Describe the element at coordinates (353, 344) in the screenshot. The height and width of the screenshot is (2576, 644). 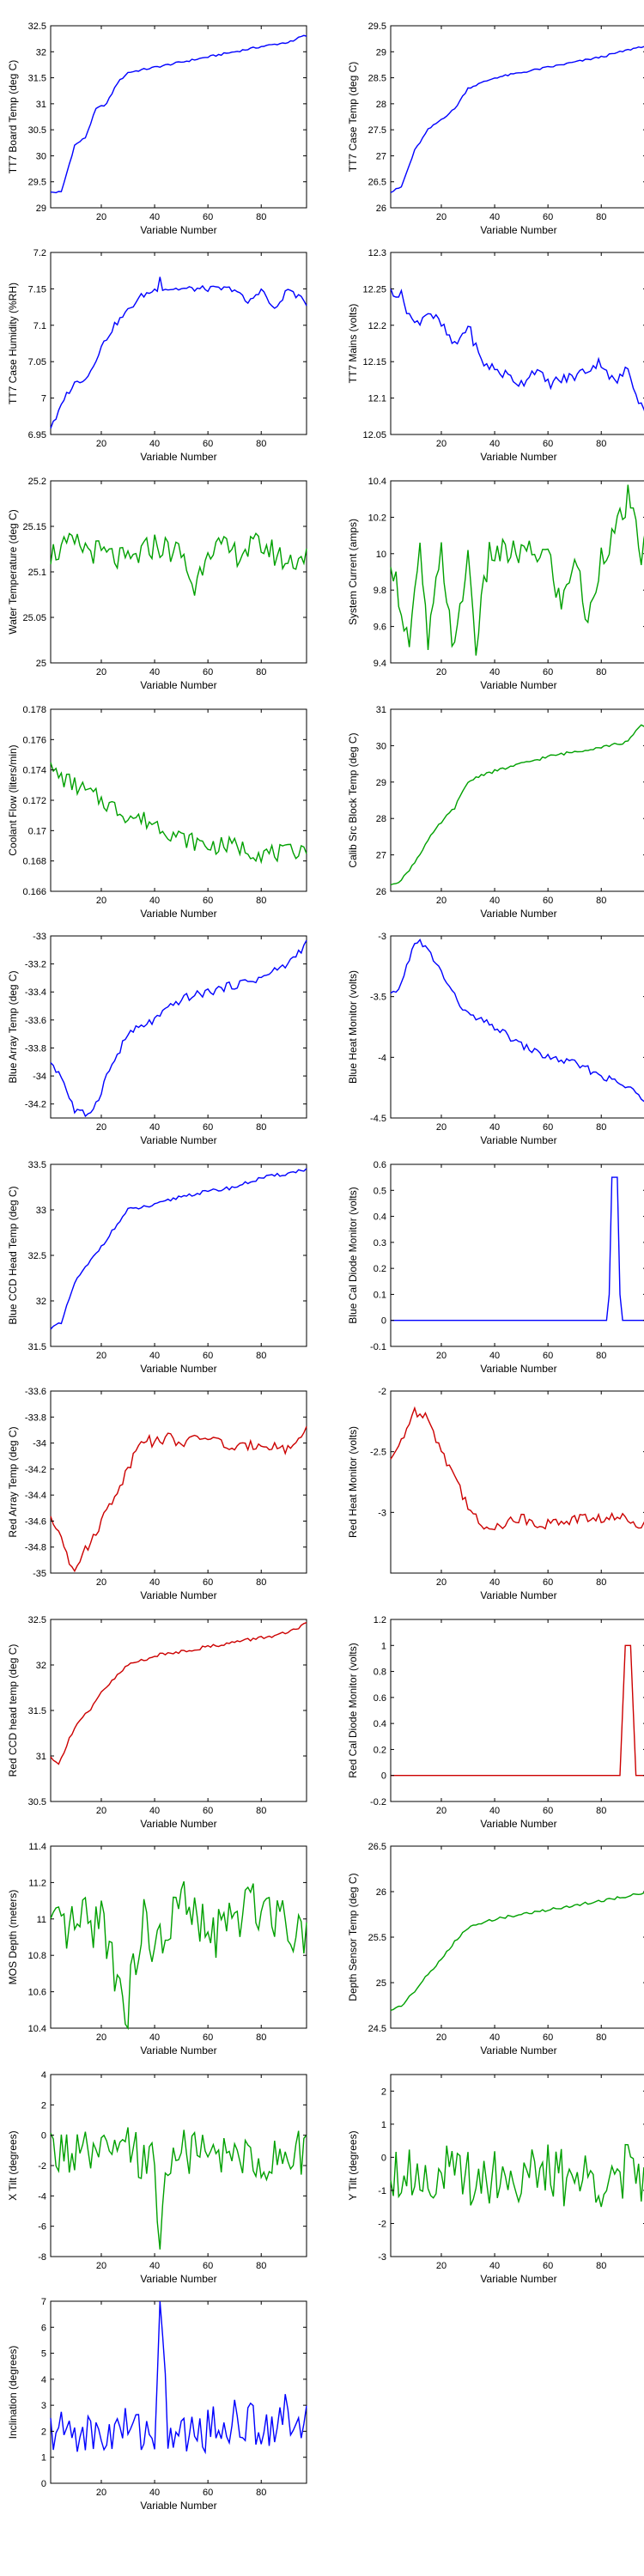
I see `y-axis-title: TT7 Mains (volts)` at that location.